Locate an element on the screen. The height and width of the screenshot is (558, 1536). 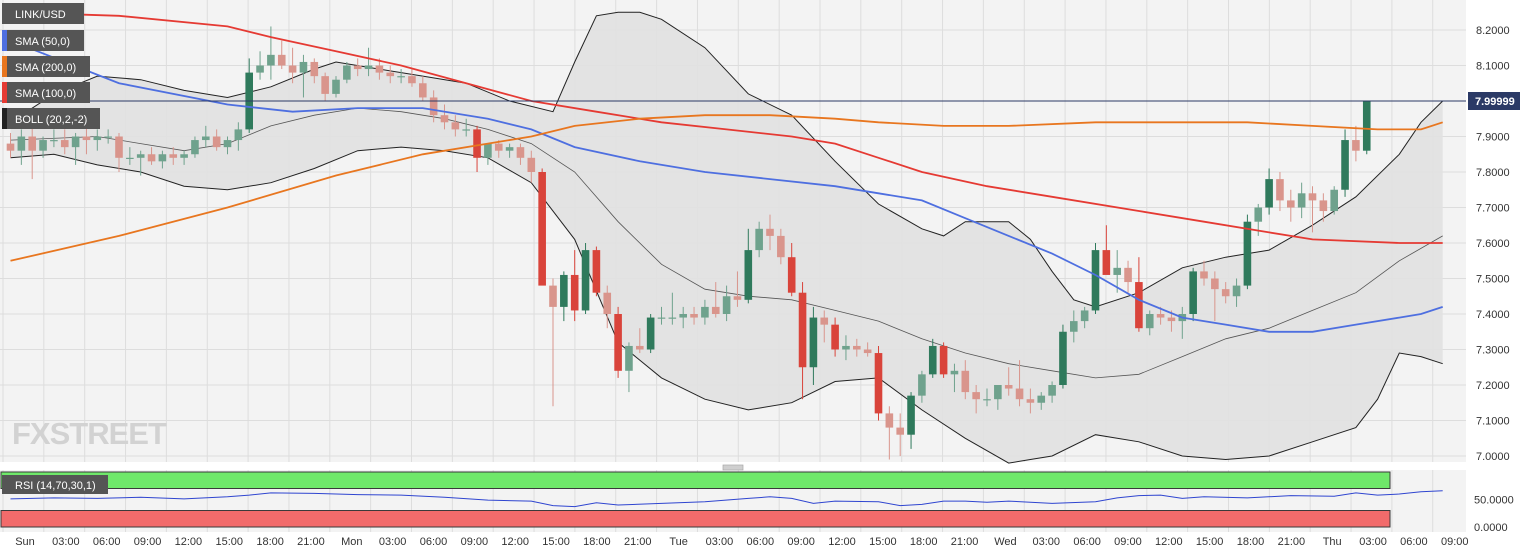
x-tick-label: 15:00 is located at coordinates (1210, 542).